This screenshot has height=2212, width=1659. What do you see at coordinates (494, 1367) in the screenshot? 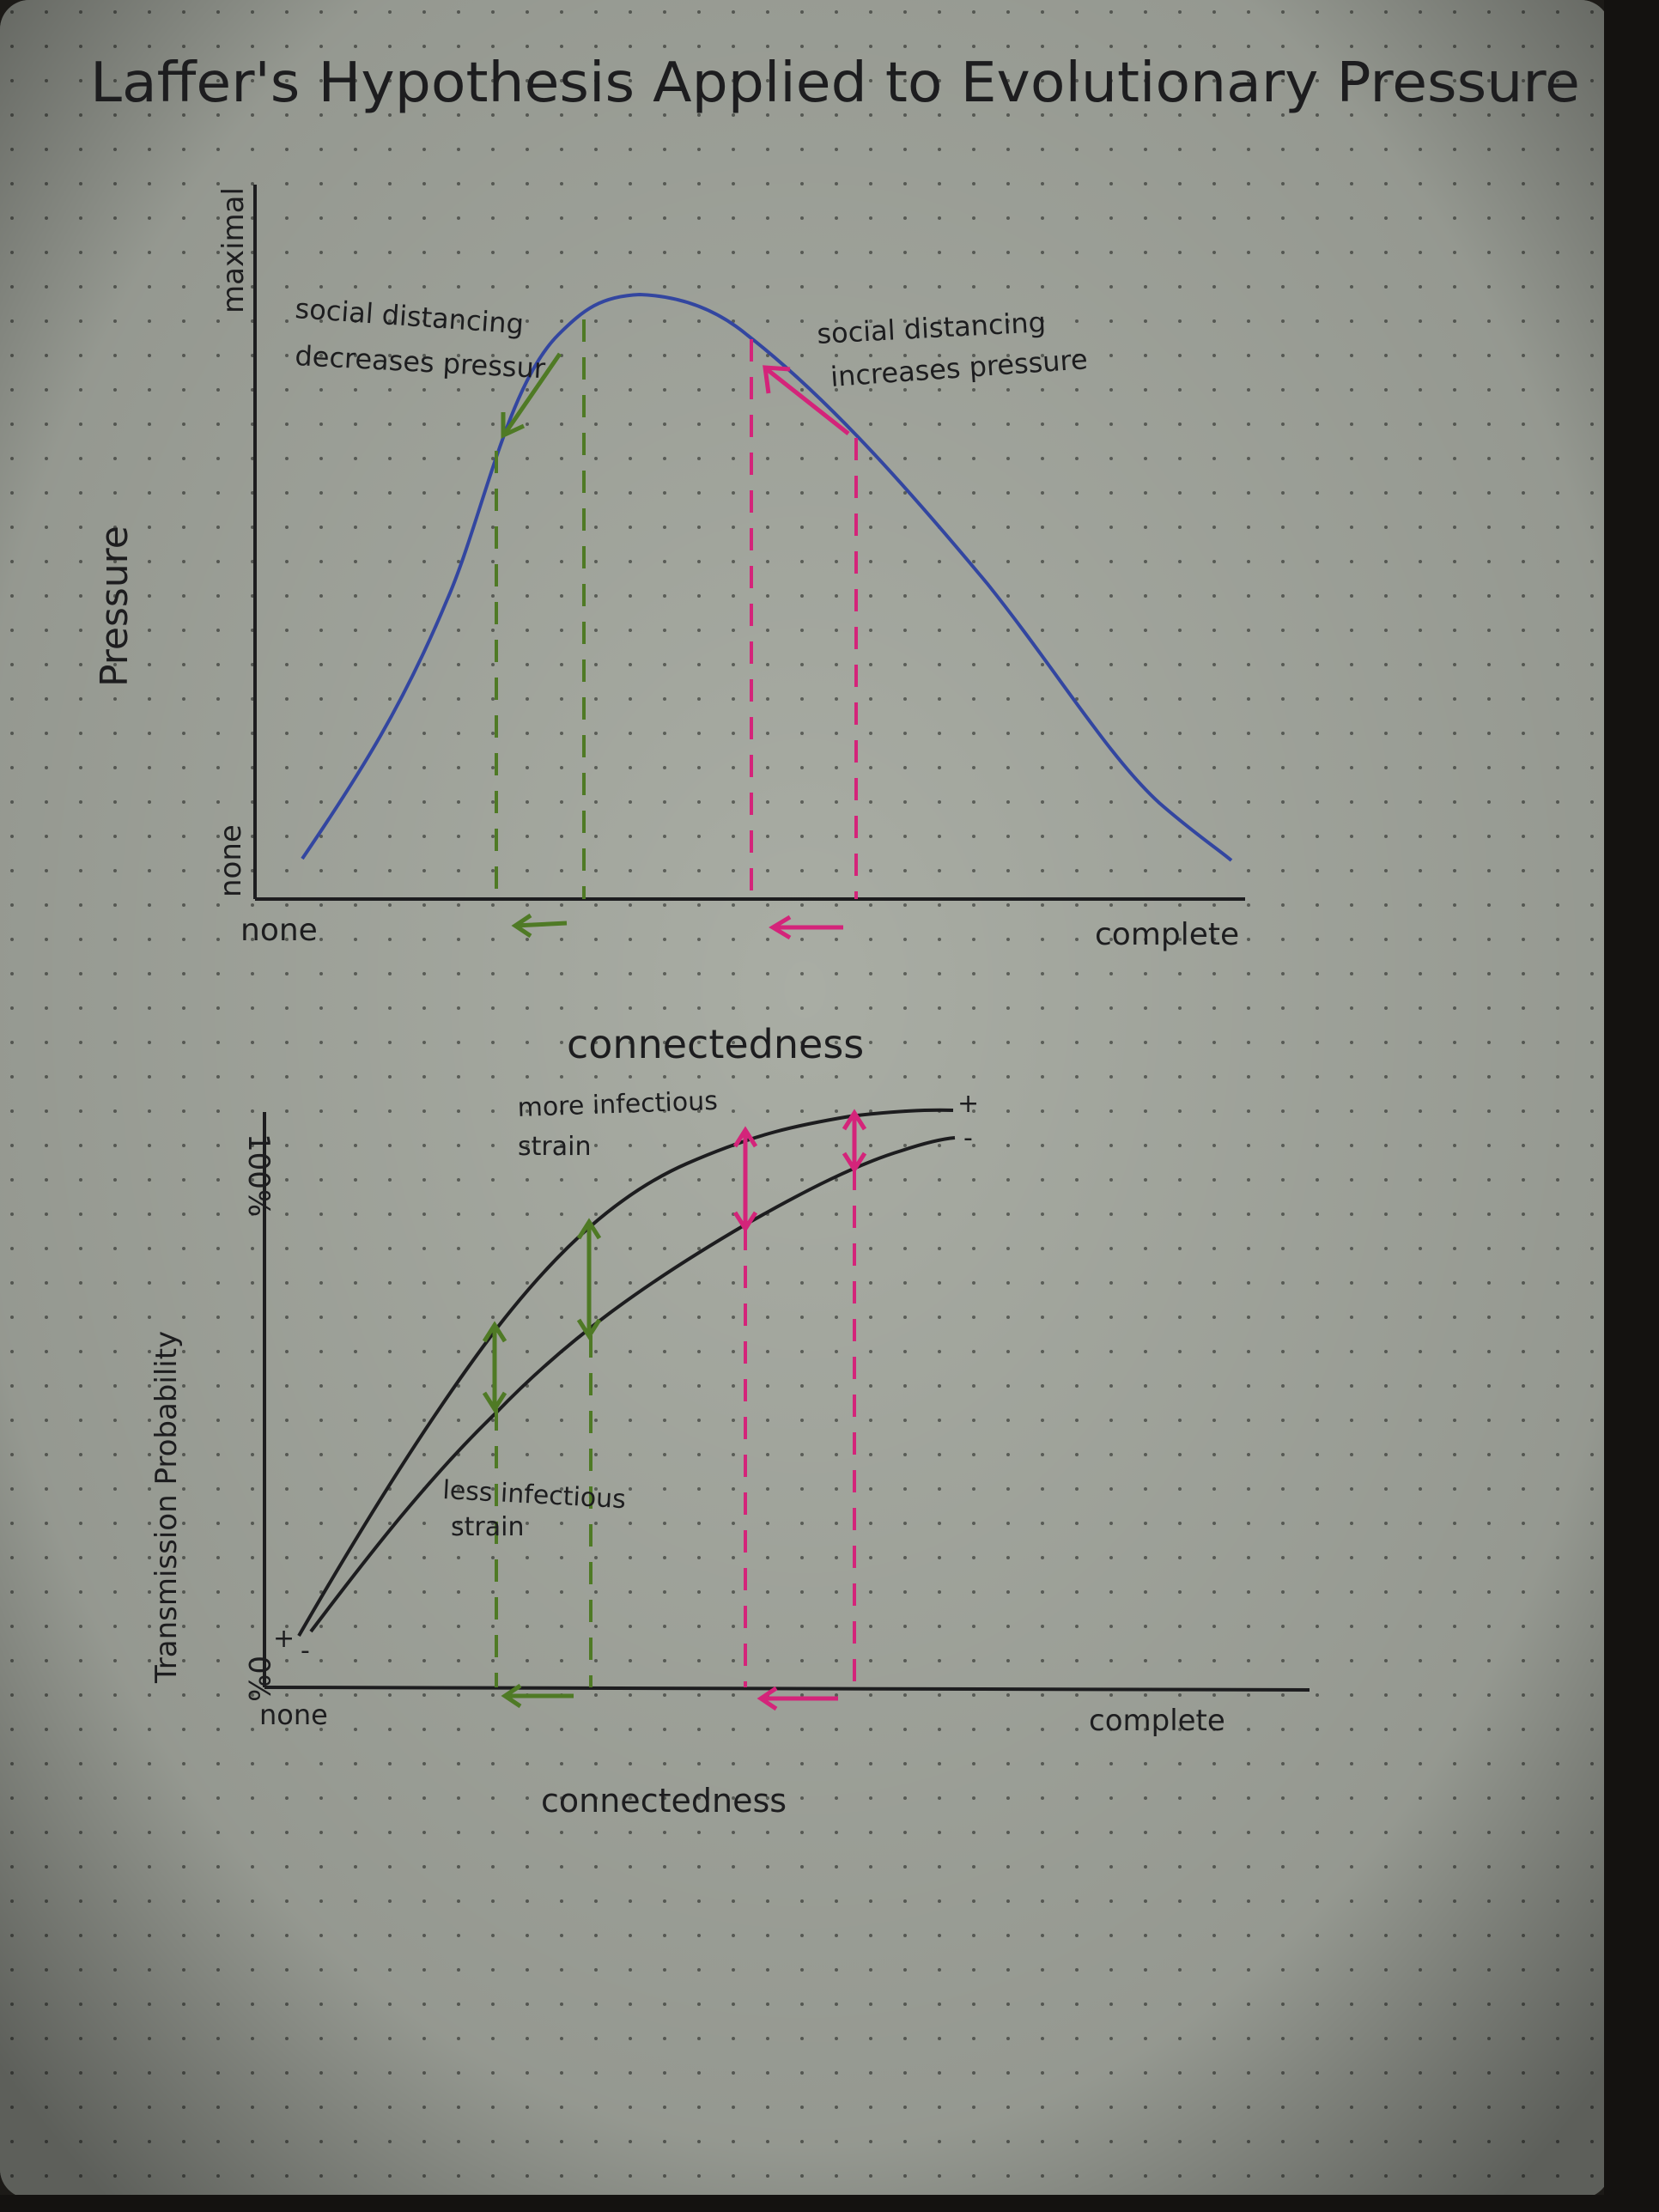
I see `green-gap-arrow-left` at bounding box center [494, 1367].